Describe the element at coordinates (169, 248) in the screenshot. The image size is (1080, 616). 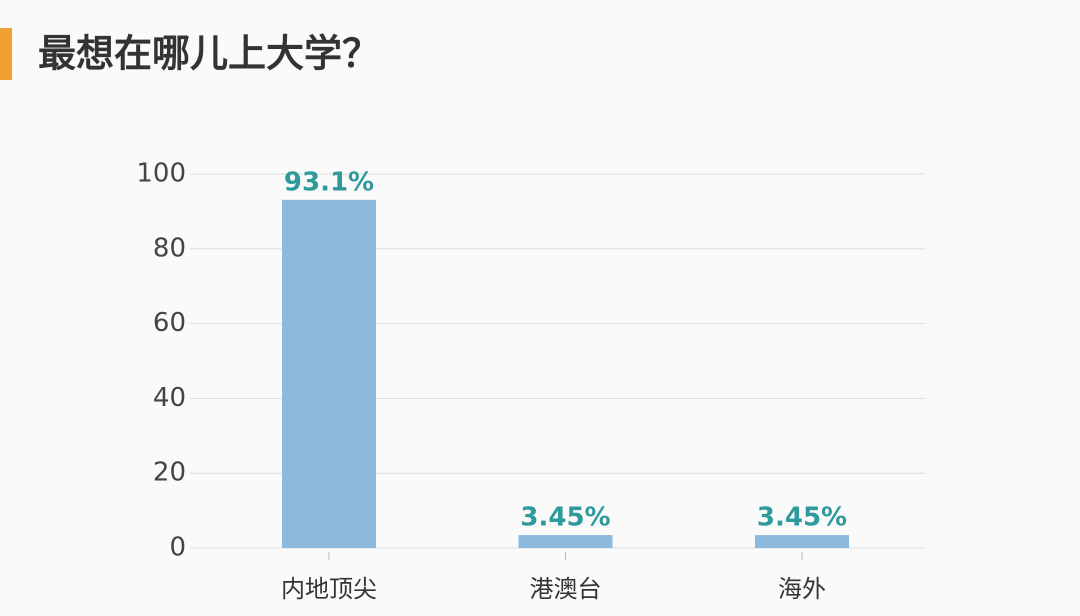
I see `y-tick-label: 80` at that location.